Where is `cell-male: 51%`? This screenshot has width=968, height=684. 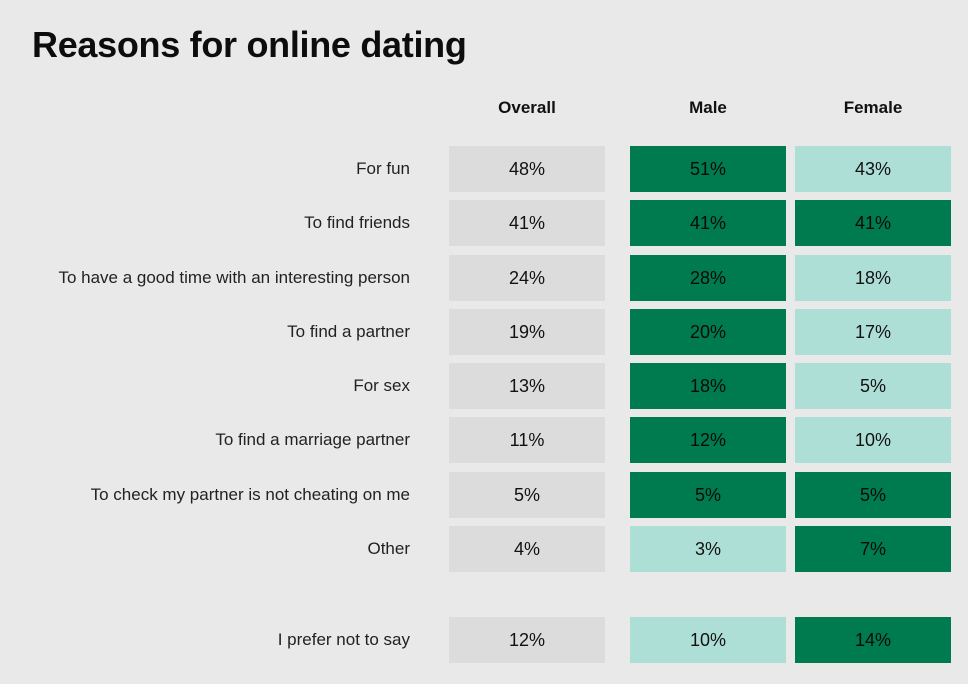
cell-male: 51% is located at coordinates (708, 169).